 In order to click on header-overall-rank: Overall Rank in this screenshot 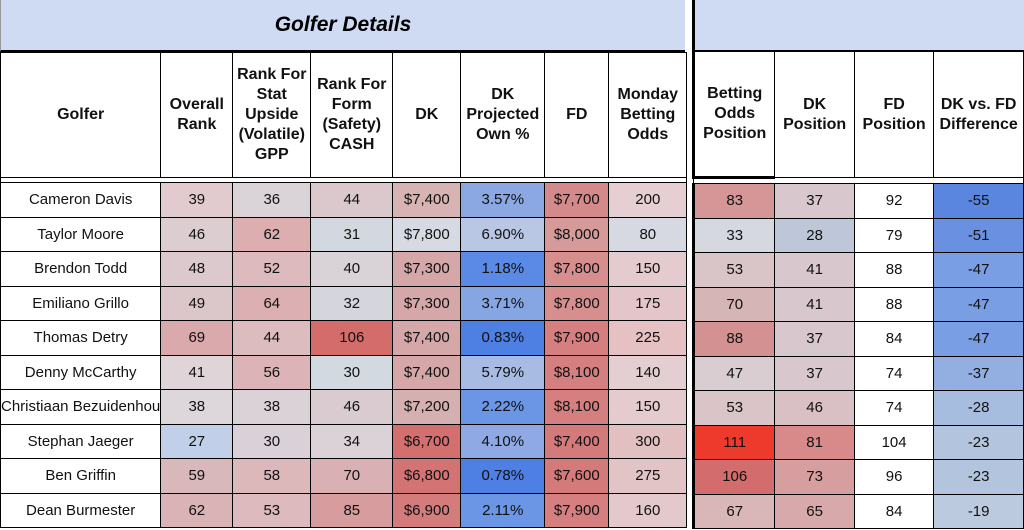, I will do `click(197, 115)`.